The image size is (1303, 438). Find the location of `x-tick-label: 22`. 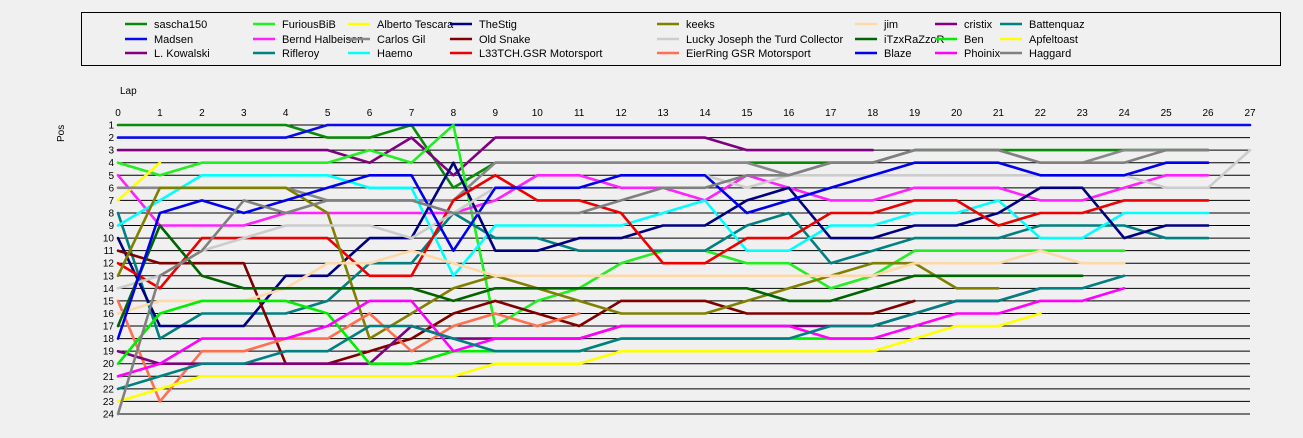

x-tick-label: 22 is located at coordinates (1041, 113).